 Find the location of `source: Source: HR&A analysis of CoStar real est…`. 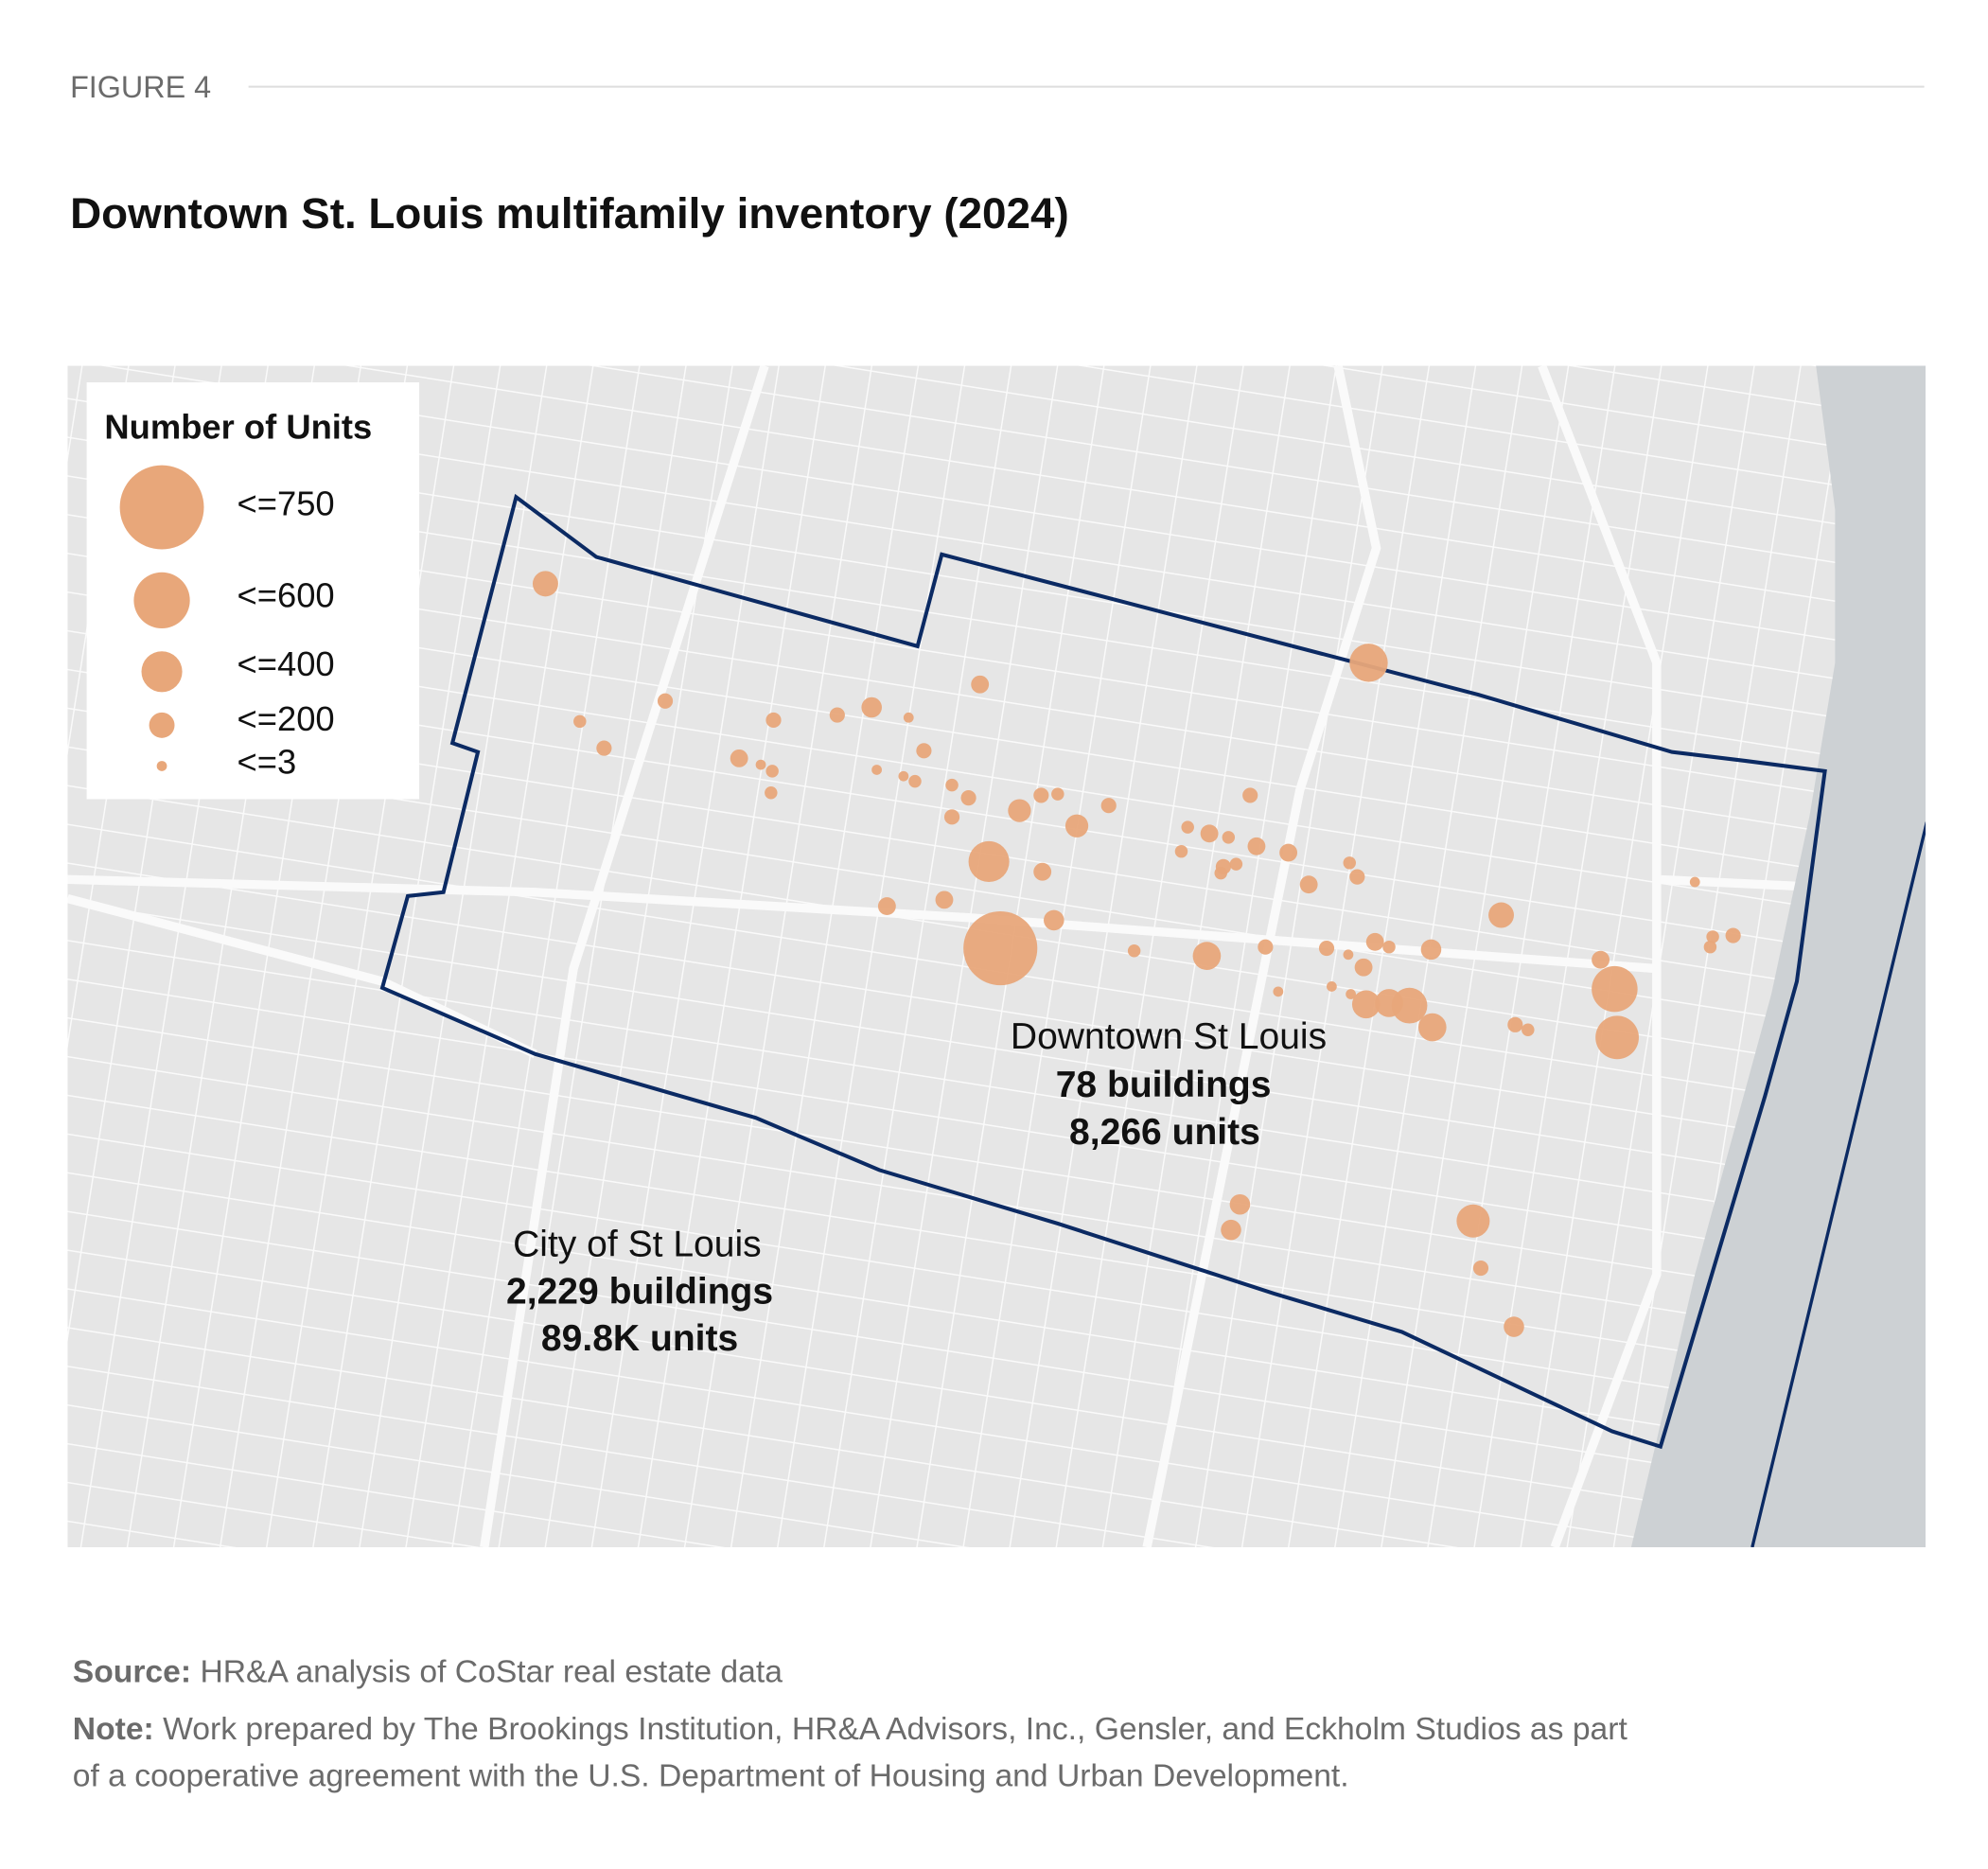

source: Source: HR&A analysis of CoStar real est… is located at coordinates (428, 1671).